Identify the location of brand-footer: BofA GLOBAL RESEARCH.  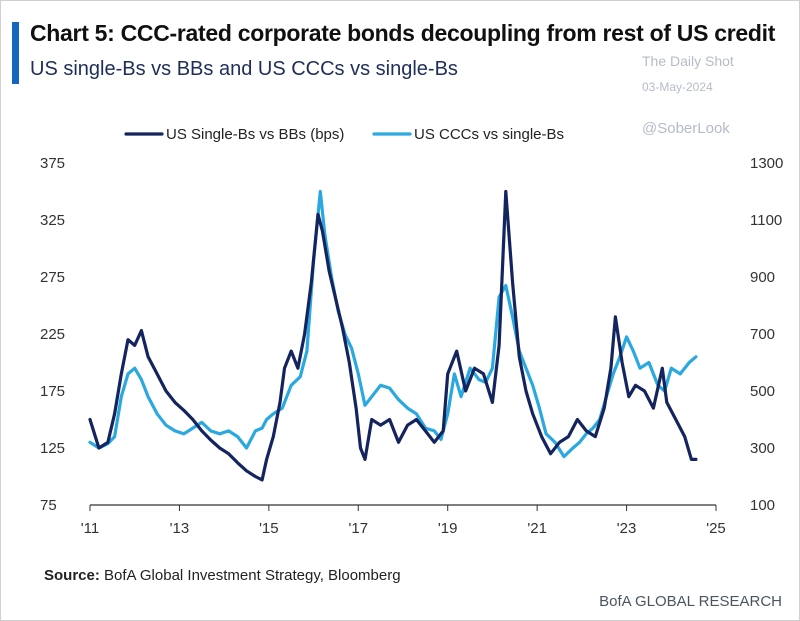
(690, 601).